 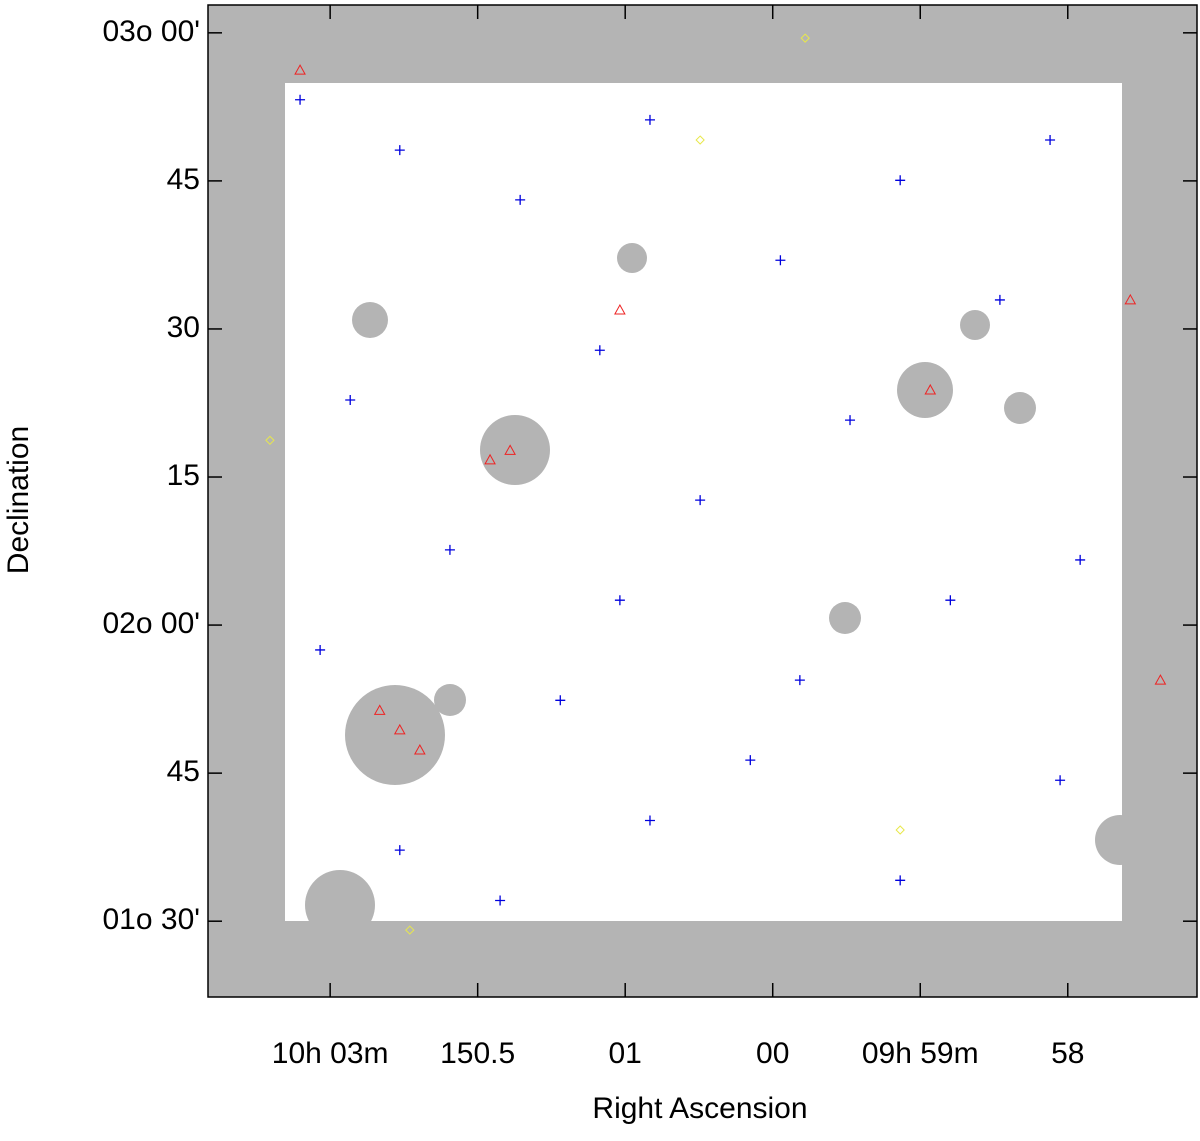 What do you see at coordinates (330, 1053) in the screenshot?
I see `x-tick-label: 10h 03m` at bounding box center [330, 1053].